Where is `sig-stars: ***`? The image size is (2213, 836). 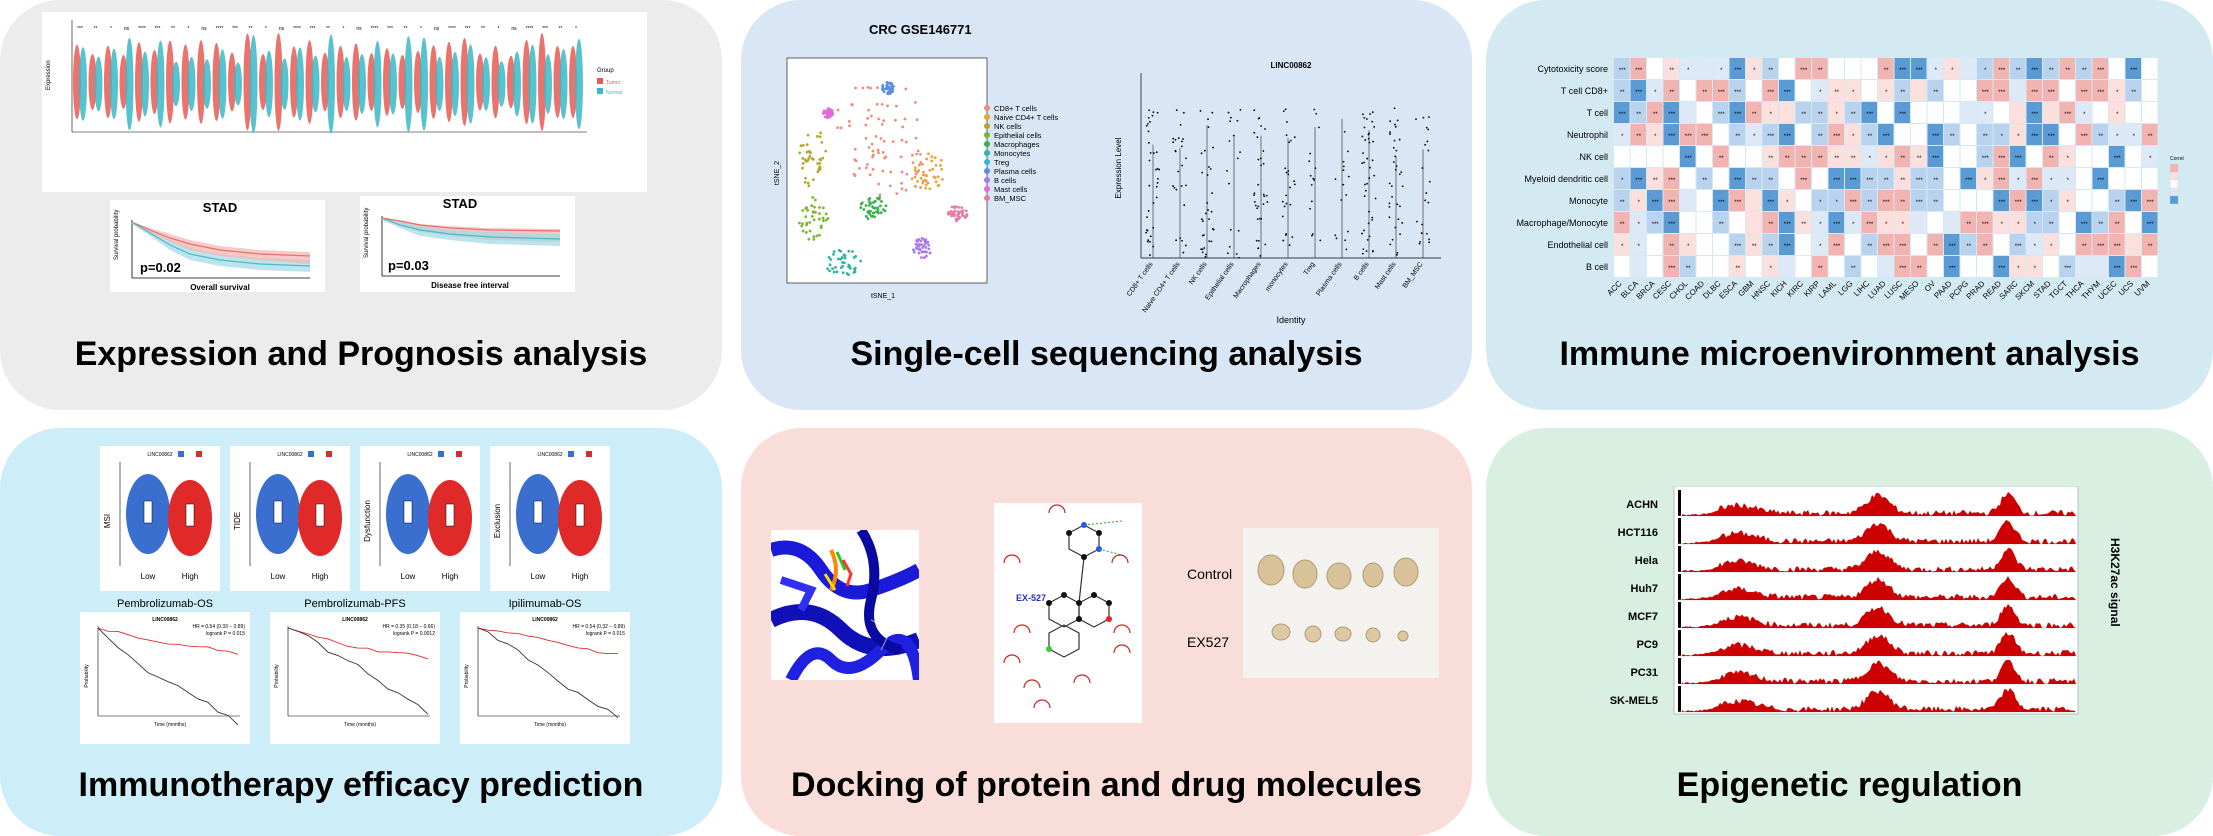 sig-stars: *** is located at coordinates (235, 29).